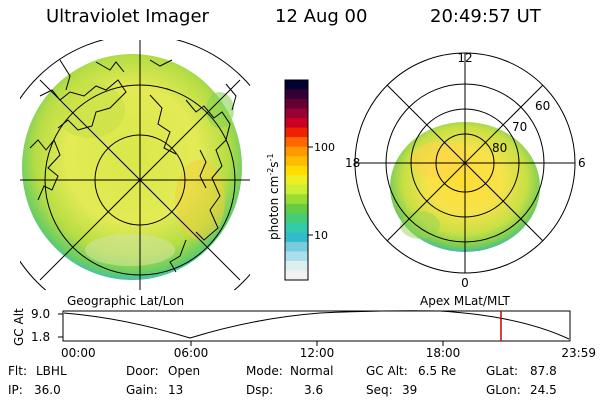  I want to click on gcalt-value: 6.5 Re, so click(437, 371).